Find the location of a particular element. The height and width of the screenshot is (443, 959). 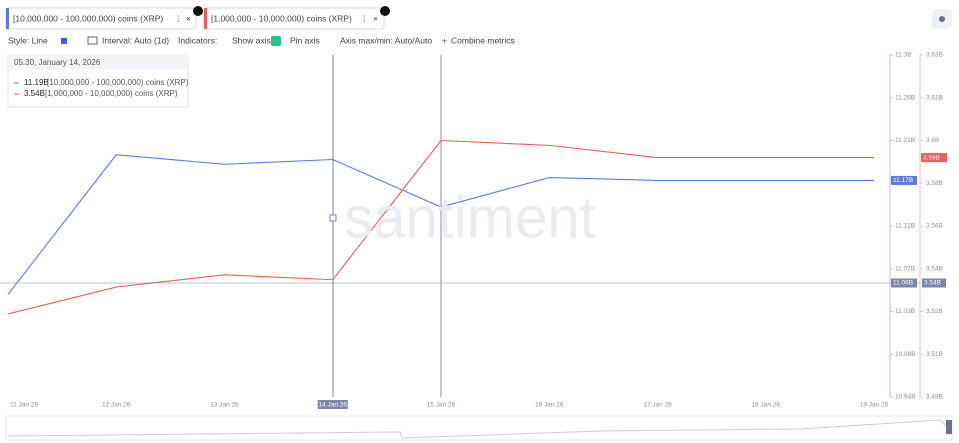

navigator-line is located at coordinates (479, 429).